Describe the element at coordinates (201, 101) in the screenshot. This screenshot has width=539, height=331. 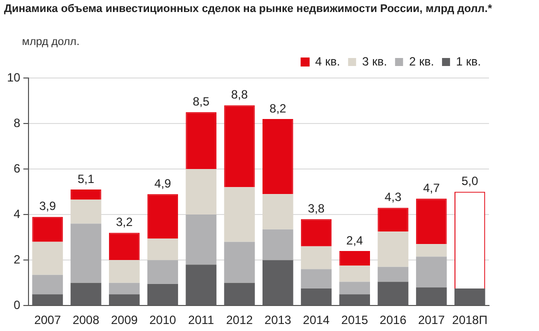
I see `total-label: 8,5` at that location.